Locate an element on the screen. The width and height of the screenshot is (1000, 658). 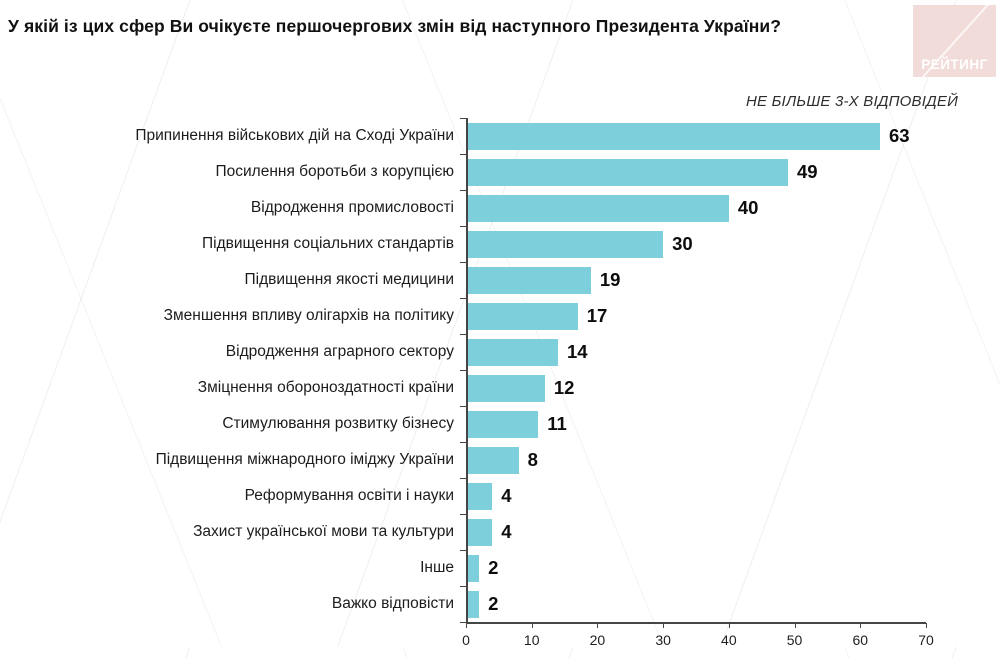
bar-row: Інше 2 is located at coordinates (463, 568).